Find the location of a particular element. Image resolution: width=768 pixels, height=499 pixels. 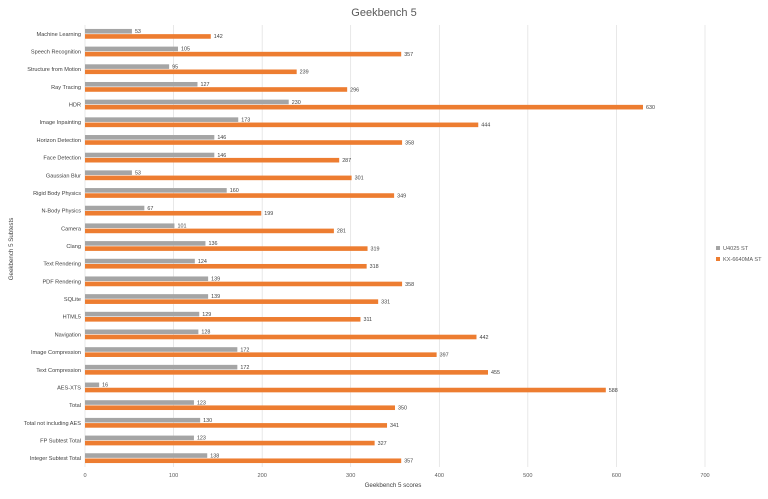

data-label: 138 is located at coordinates (214, 456).